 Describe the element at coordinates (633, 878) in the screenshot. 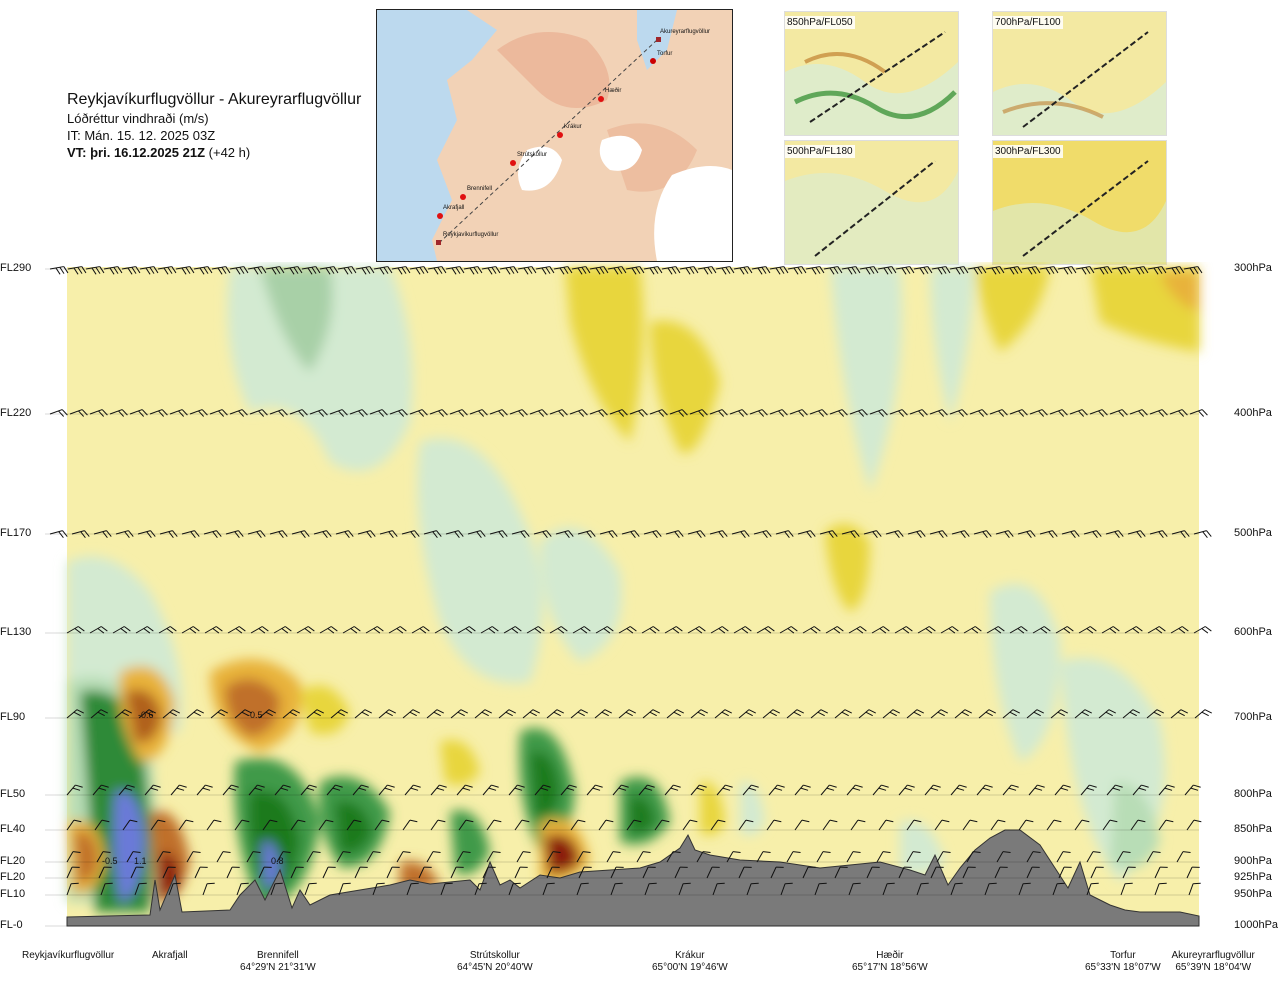

I see `terrain-profile` at that location.